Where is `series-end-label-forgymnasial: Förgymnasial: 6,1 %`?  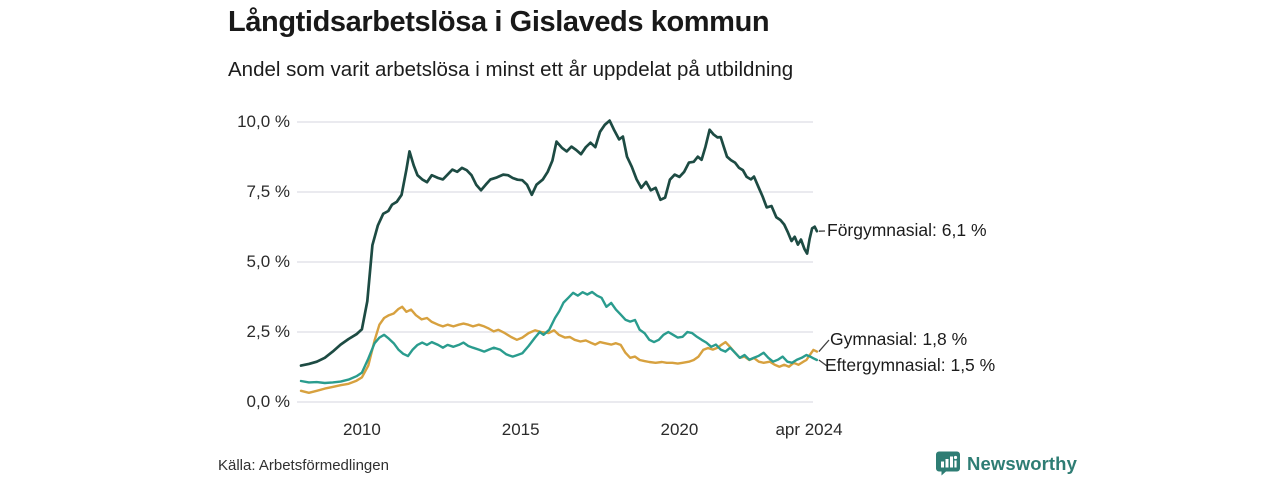
series-end-label-forgymnasial: Förgymnasial: 6,1 % is located at coordinates (907, 230).